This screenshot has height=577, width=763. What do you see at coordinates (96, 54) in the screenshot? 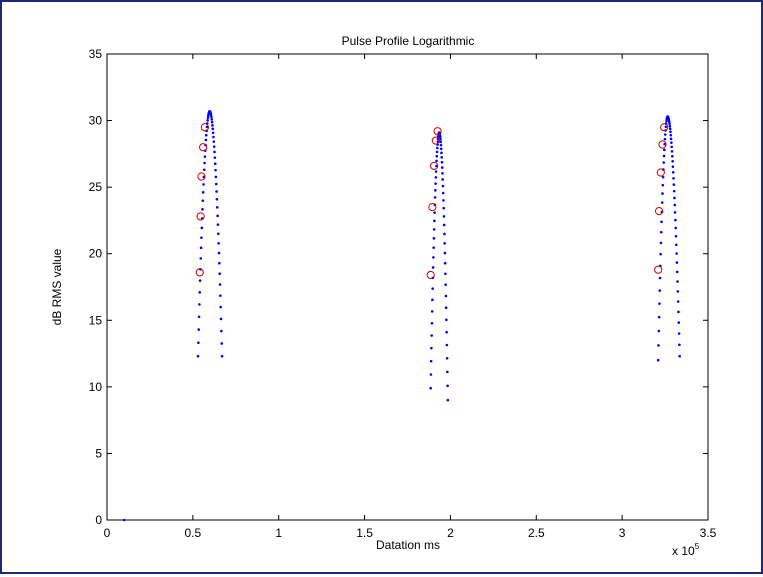
I see `y-tick-label: 35` at bounding box center [96, 54].